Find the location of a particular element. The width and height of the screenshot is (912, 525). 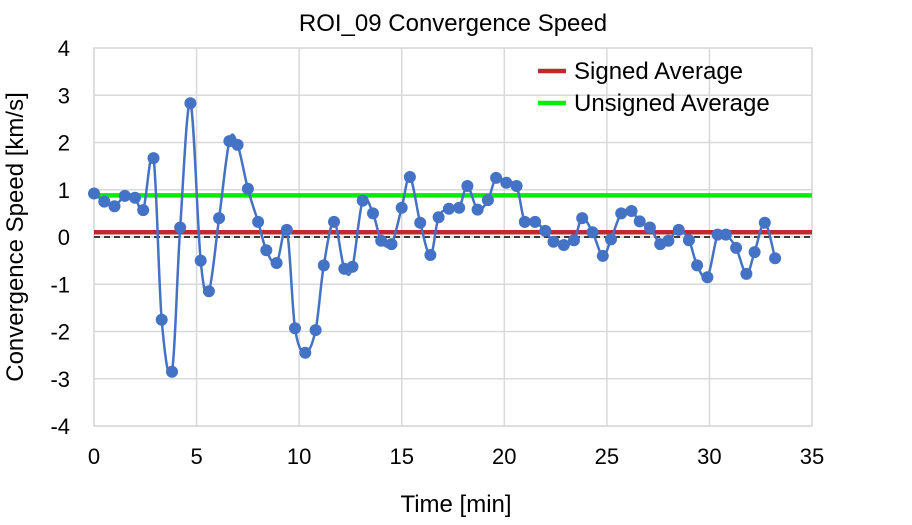

y-tick-label: -1 is located at coordinates (60, 284).